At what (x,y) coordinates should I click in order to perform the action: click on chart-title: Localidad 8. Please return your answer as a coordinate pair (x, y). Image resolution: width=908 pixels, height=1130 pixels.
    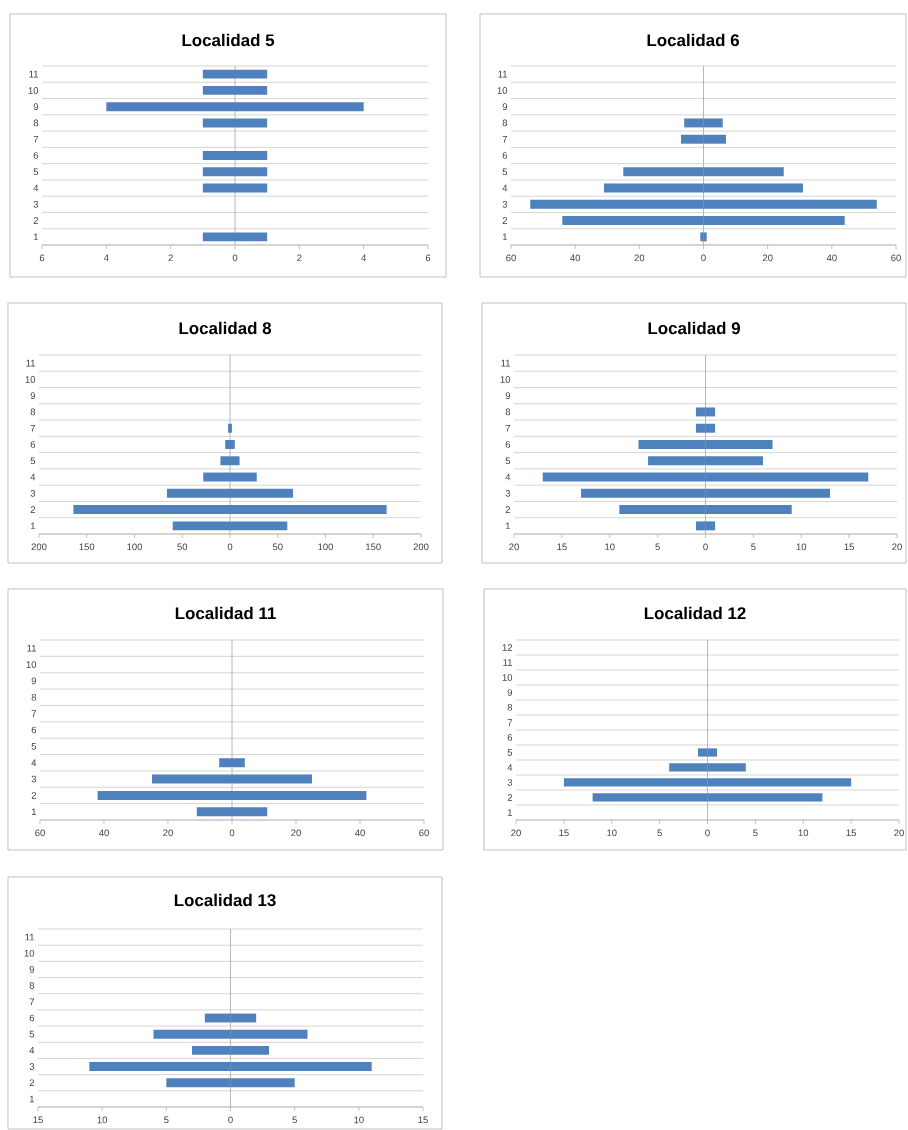
    Looking at the image, I should click on (225, 328).